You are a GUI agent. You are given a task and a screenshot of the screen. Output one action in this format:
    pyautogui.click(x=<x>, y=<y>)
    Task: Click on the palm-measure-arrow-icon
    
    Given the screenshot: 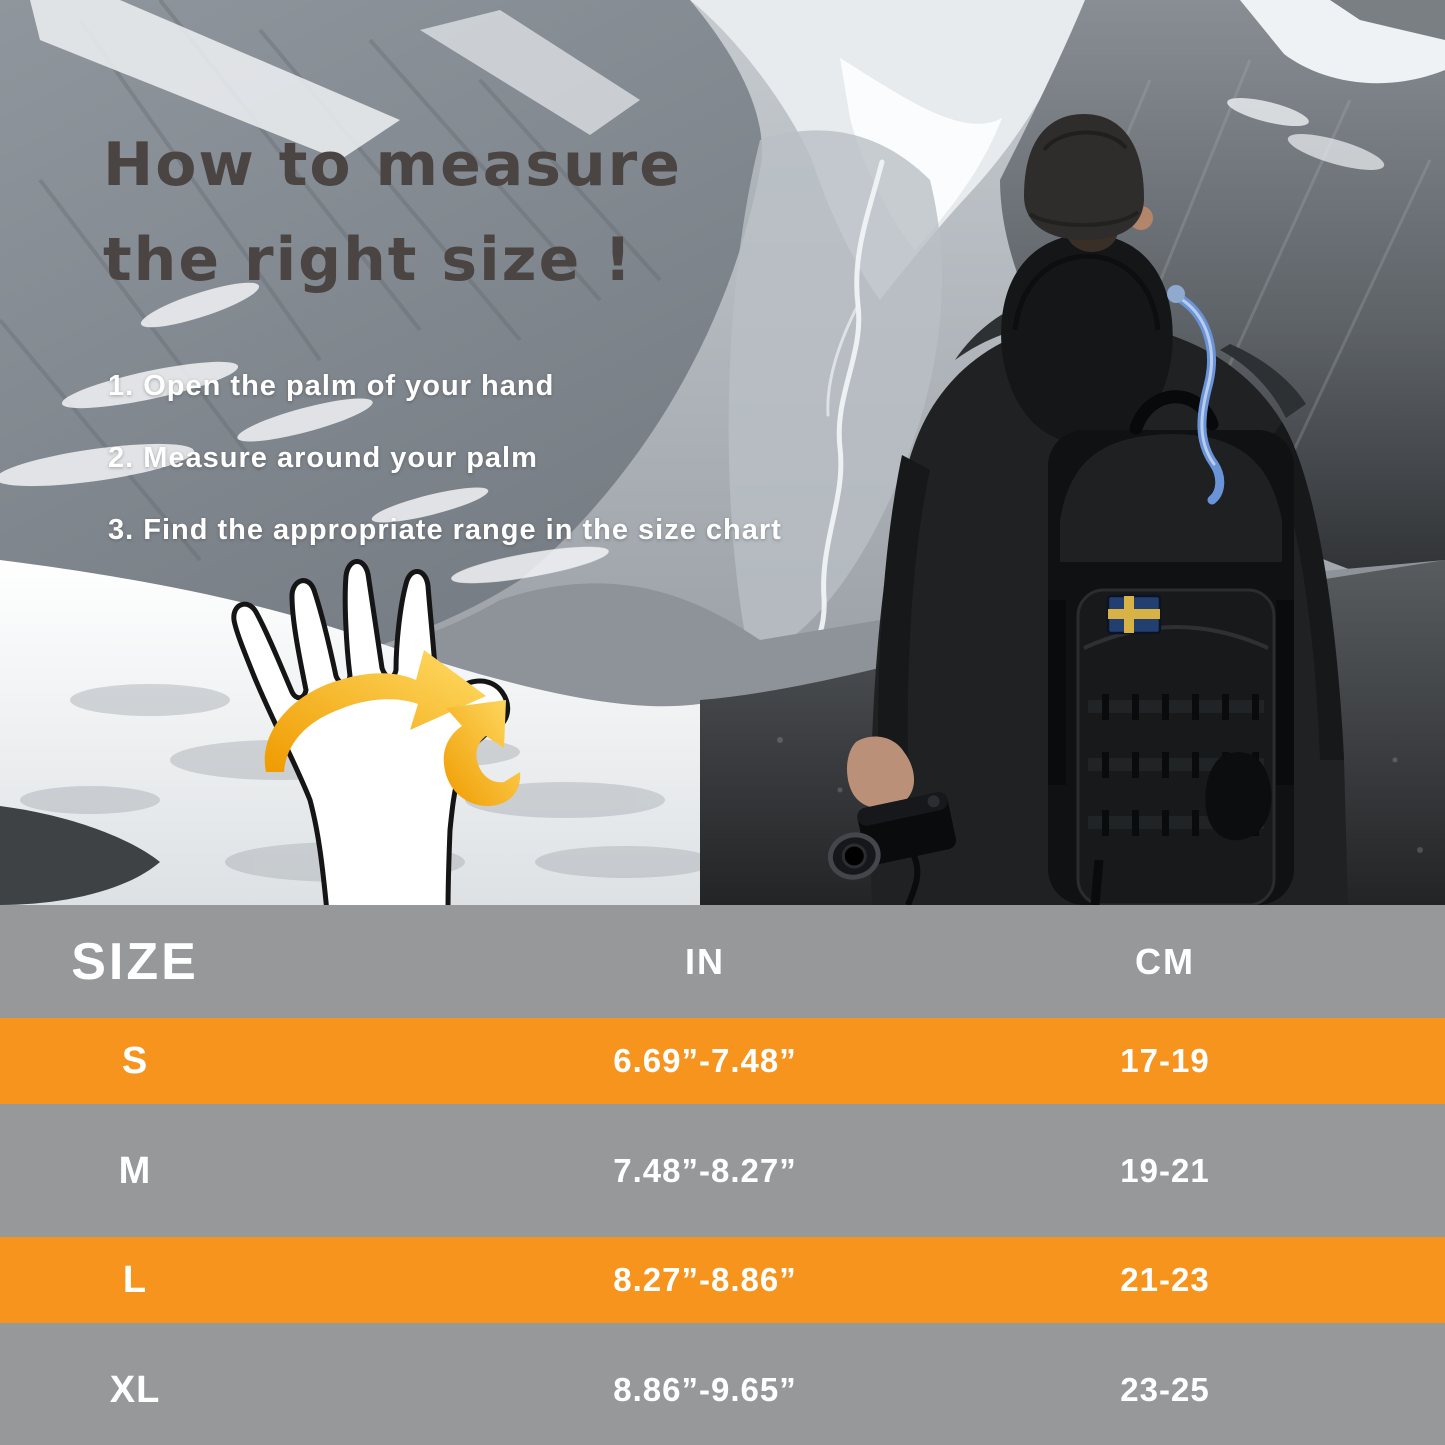 What is the action you would take?
    pyautogui.click(x=375, y=711)
    